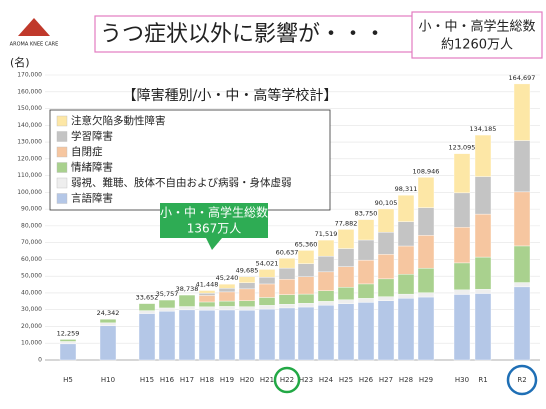 This screenshot has width=546, height=409. Describe the element at coordinates (406, 380) in the screenshot. I see `x-tick-label: H28` at that location.